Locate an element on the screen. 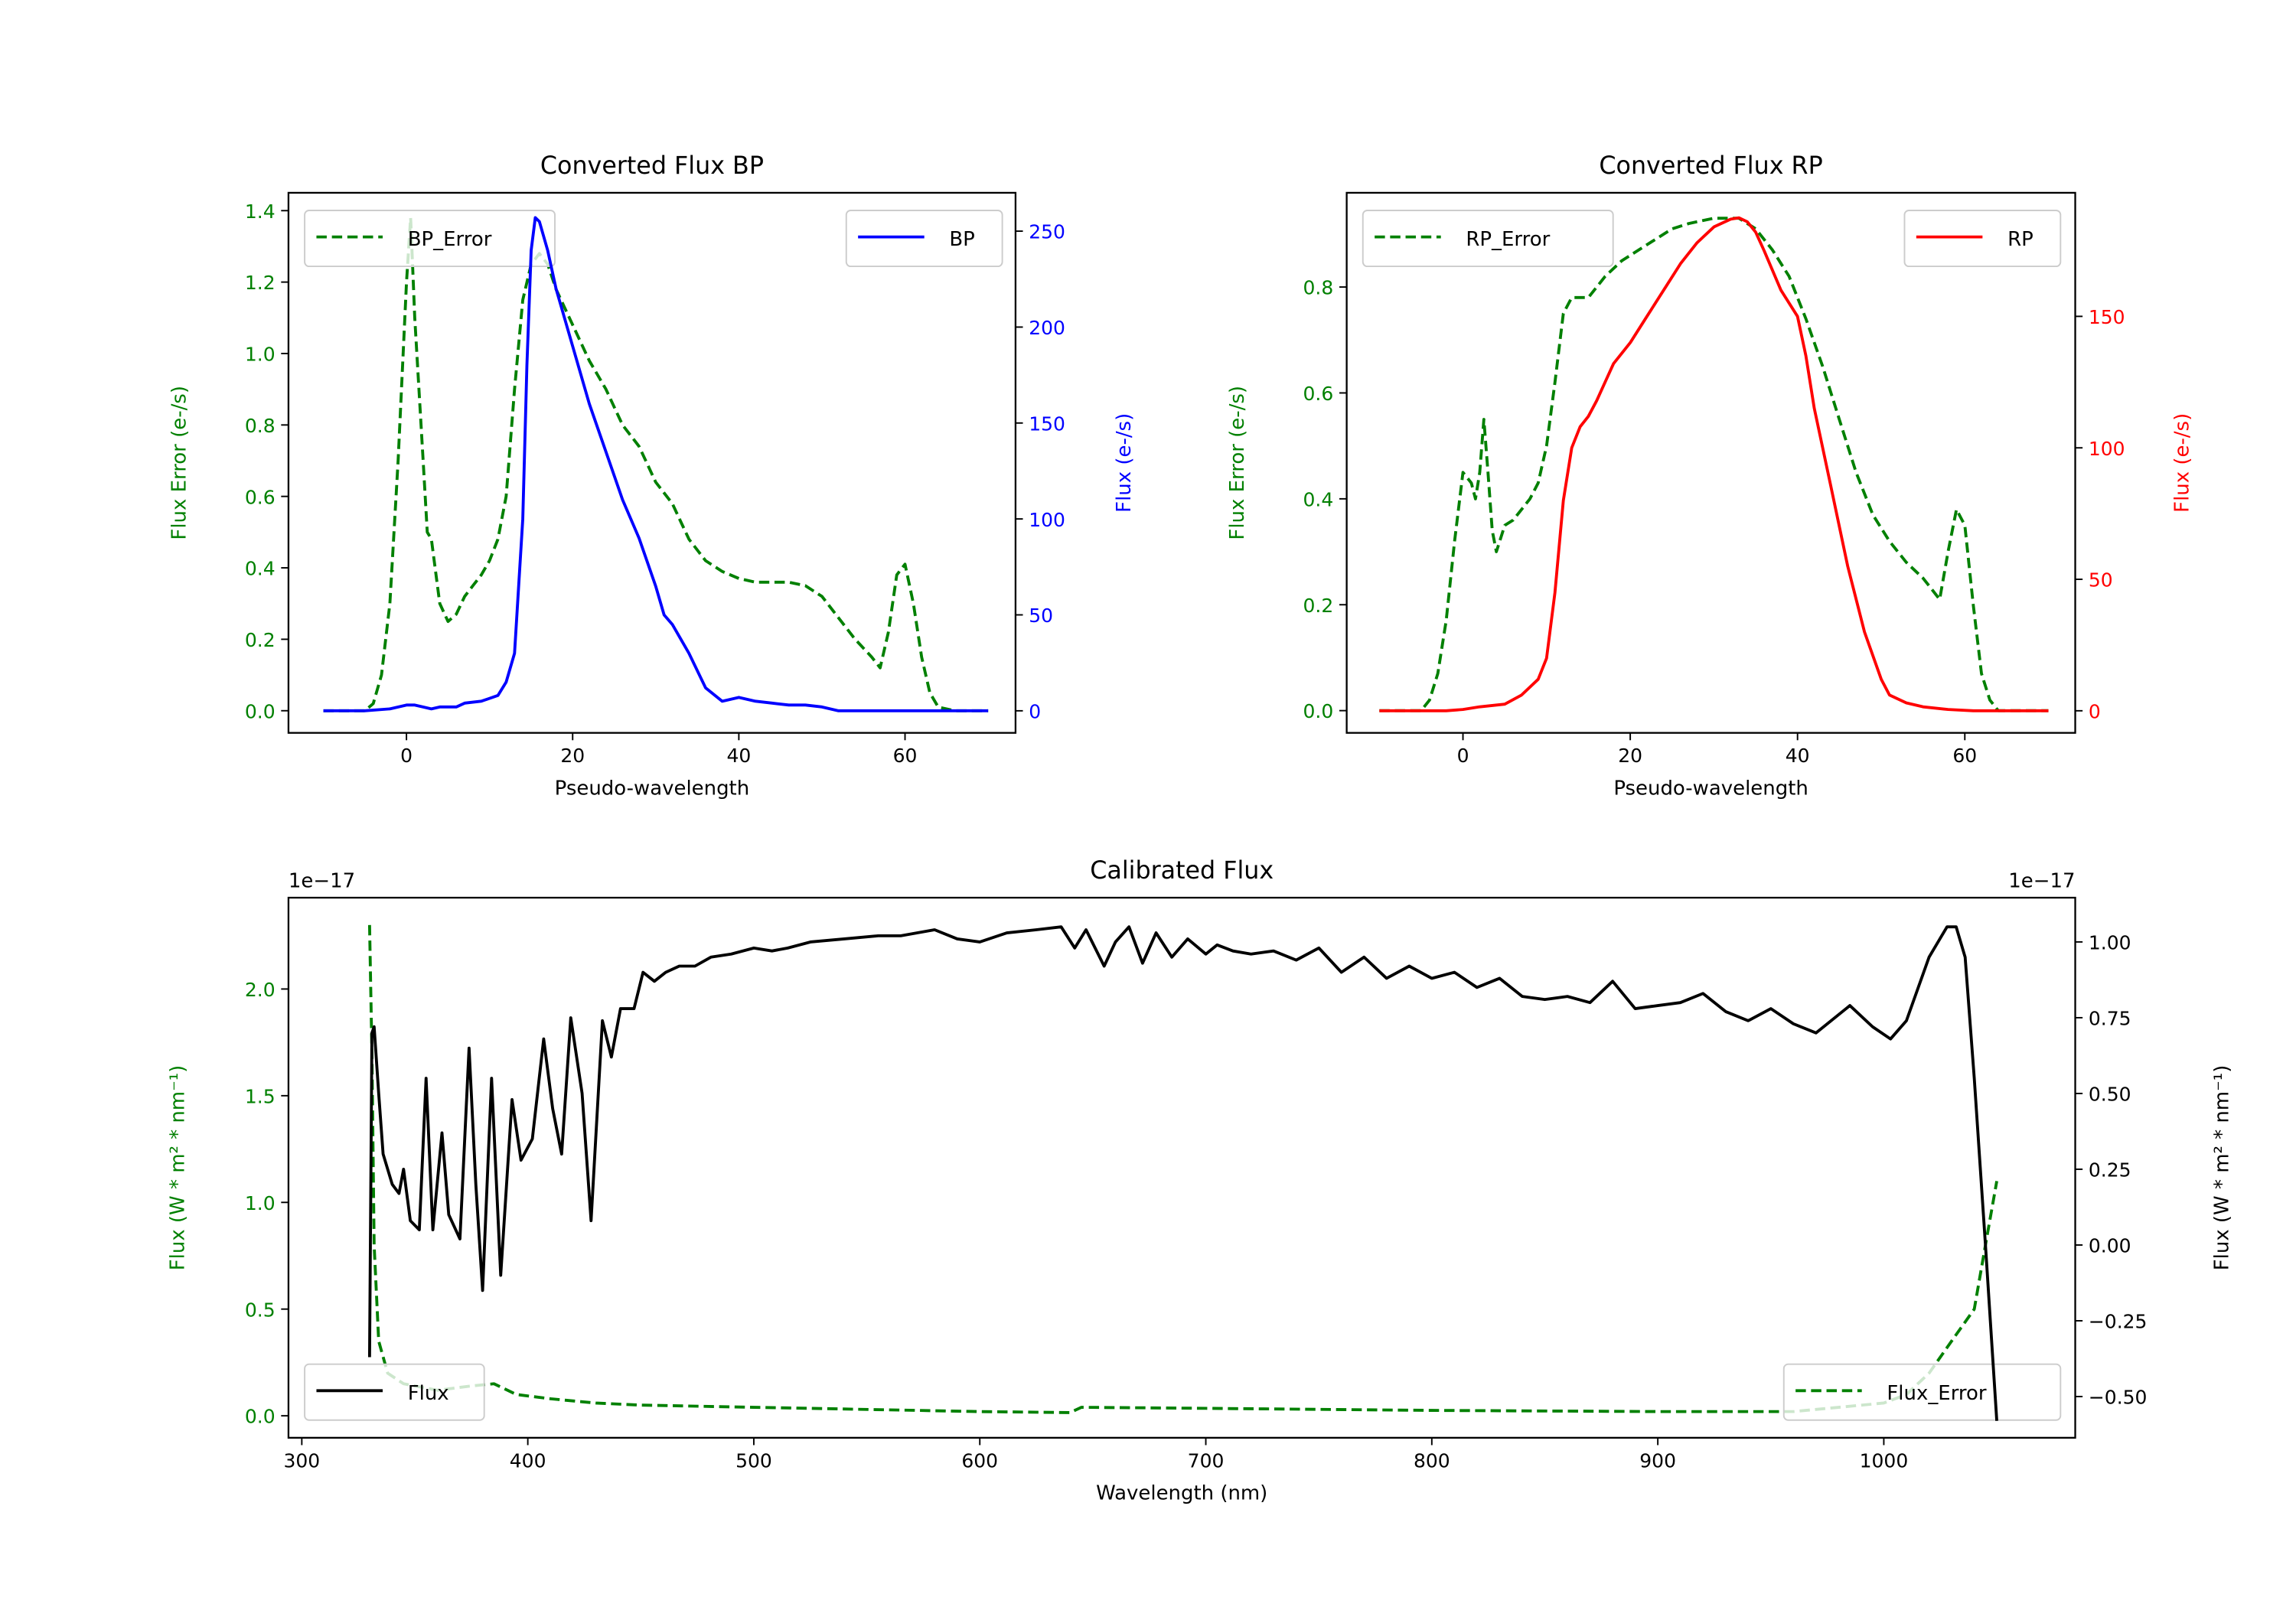  x-tick-label: 700 is located at coordinates (1206, 1460).